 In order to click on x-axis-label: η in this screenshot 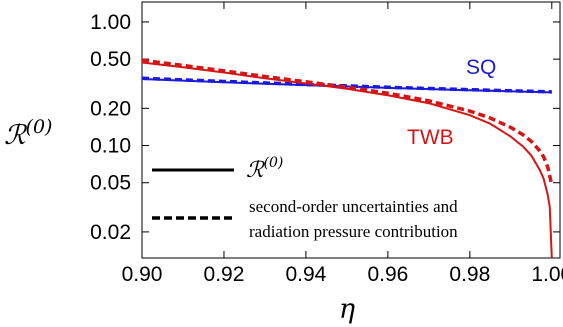, I will do `click(347, 309)`.